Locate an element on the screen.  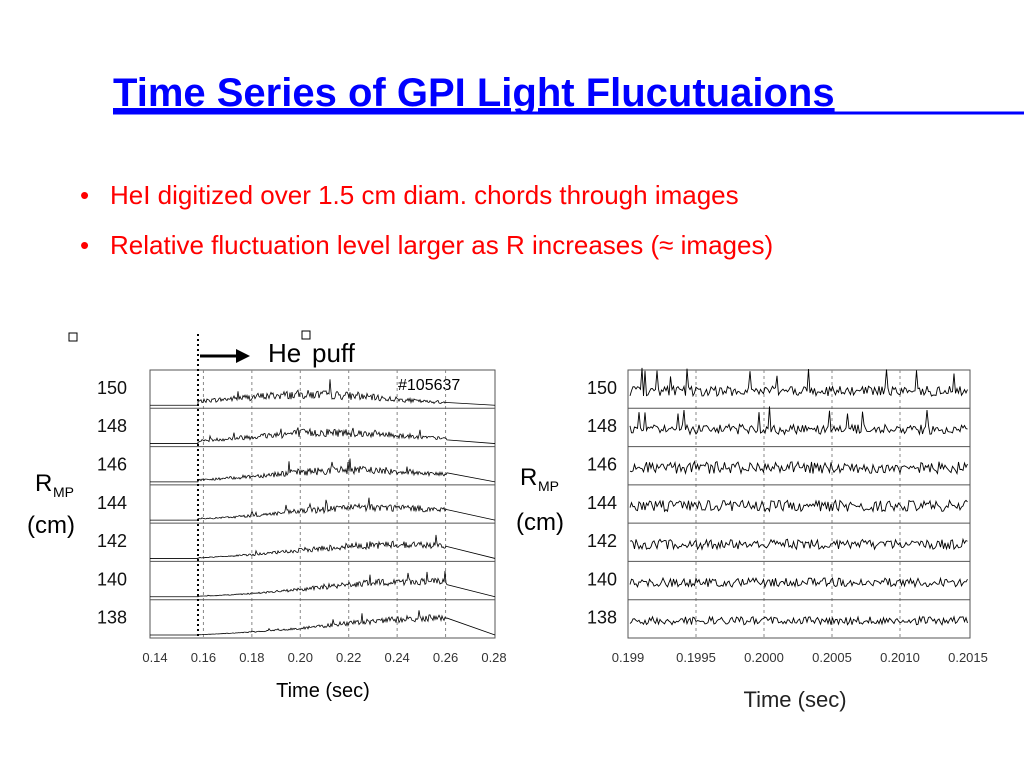
x-tick-label: 0.2000 is located at coordinates (764, 657).